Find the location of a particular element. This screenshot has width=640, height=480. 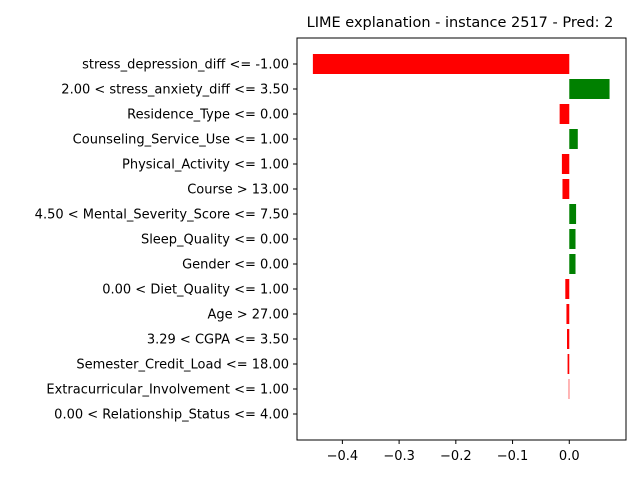

x-tick-label-1: −0.3 is located at coordinates (399, 456).